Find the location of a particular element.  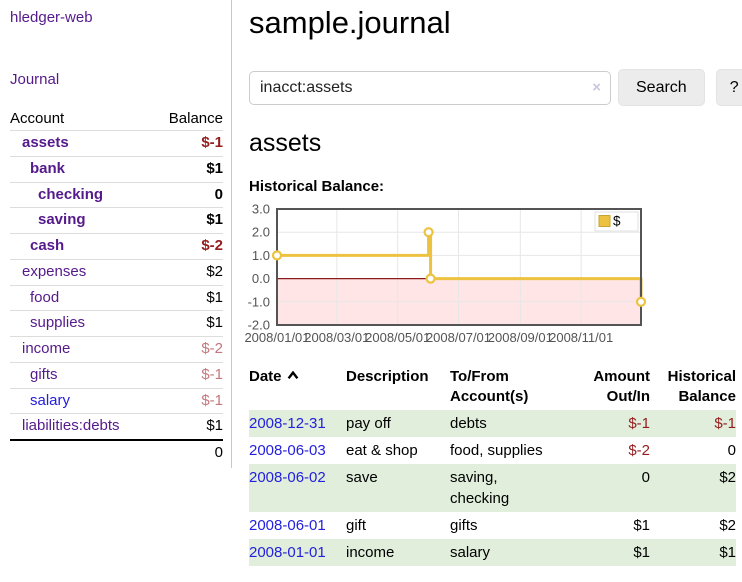

account-link-cash: cash is located at coordinates (47, 245).